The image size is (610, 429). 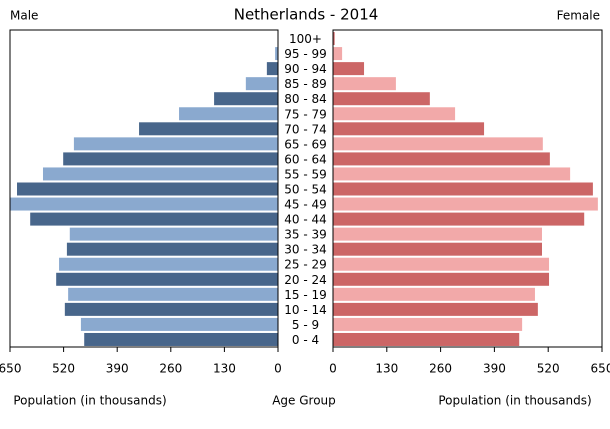 I want to click on age-label: 55 - 59, so click(x=305, y=174).